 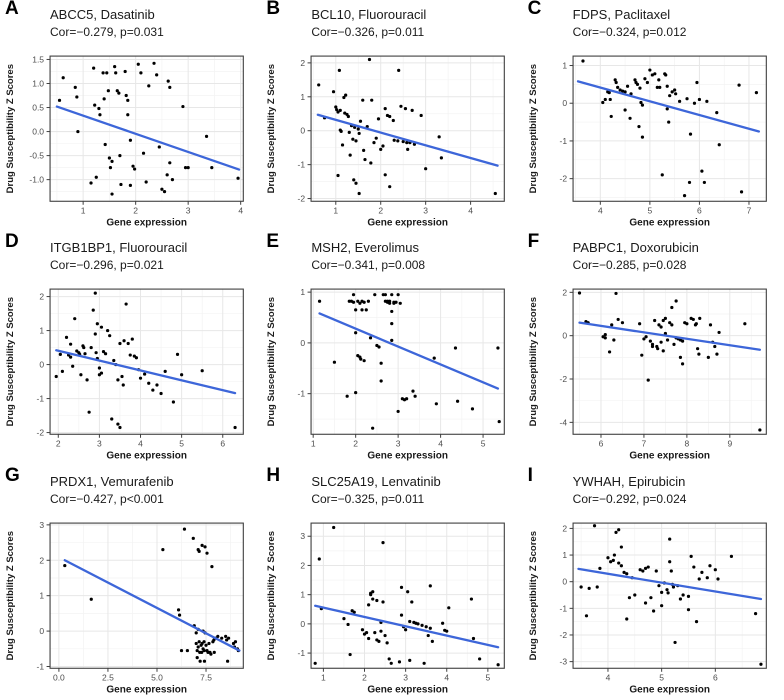 I want to click on svg-text: -3, so click(x=563, y=661).